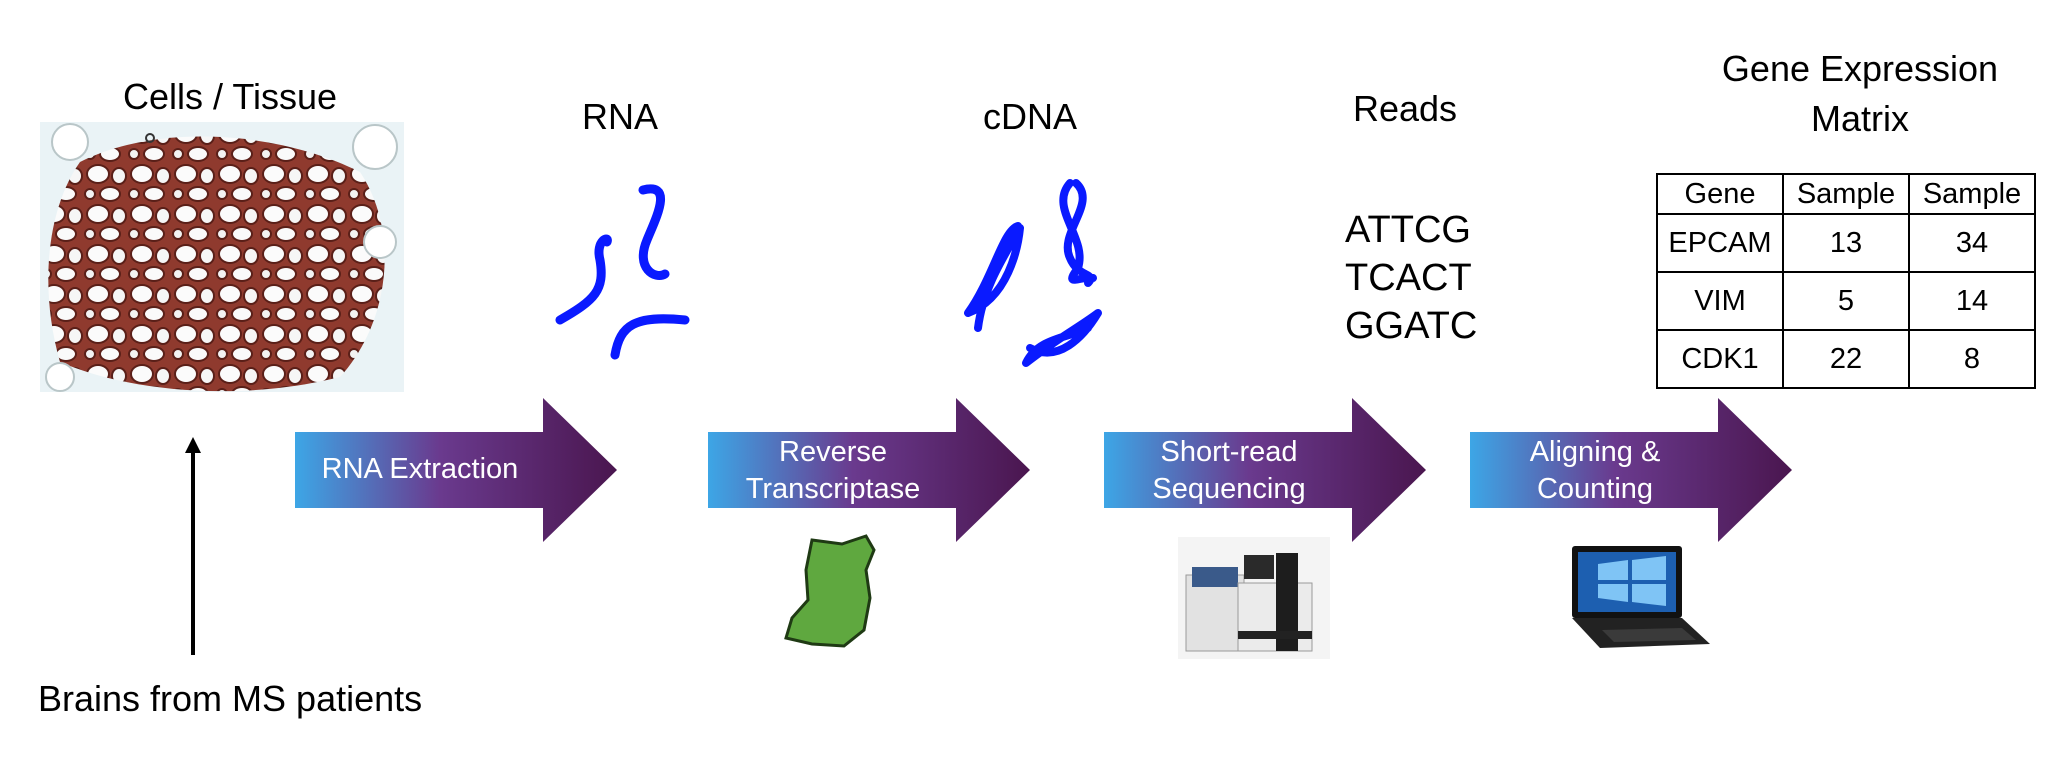 This screenshot has width=2070, height=764. Describe the element at coordinates (230, 698) in the screenshot. I see `source-label: Brains from MS patients` at that location.